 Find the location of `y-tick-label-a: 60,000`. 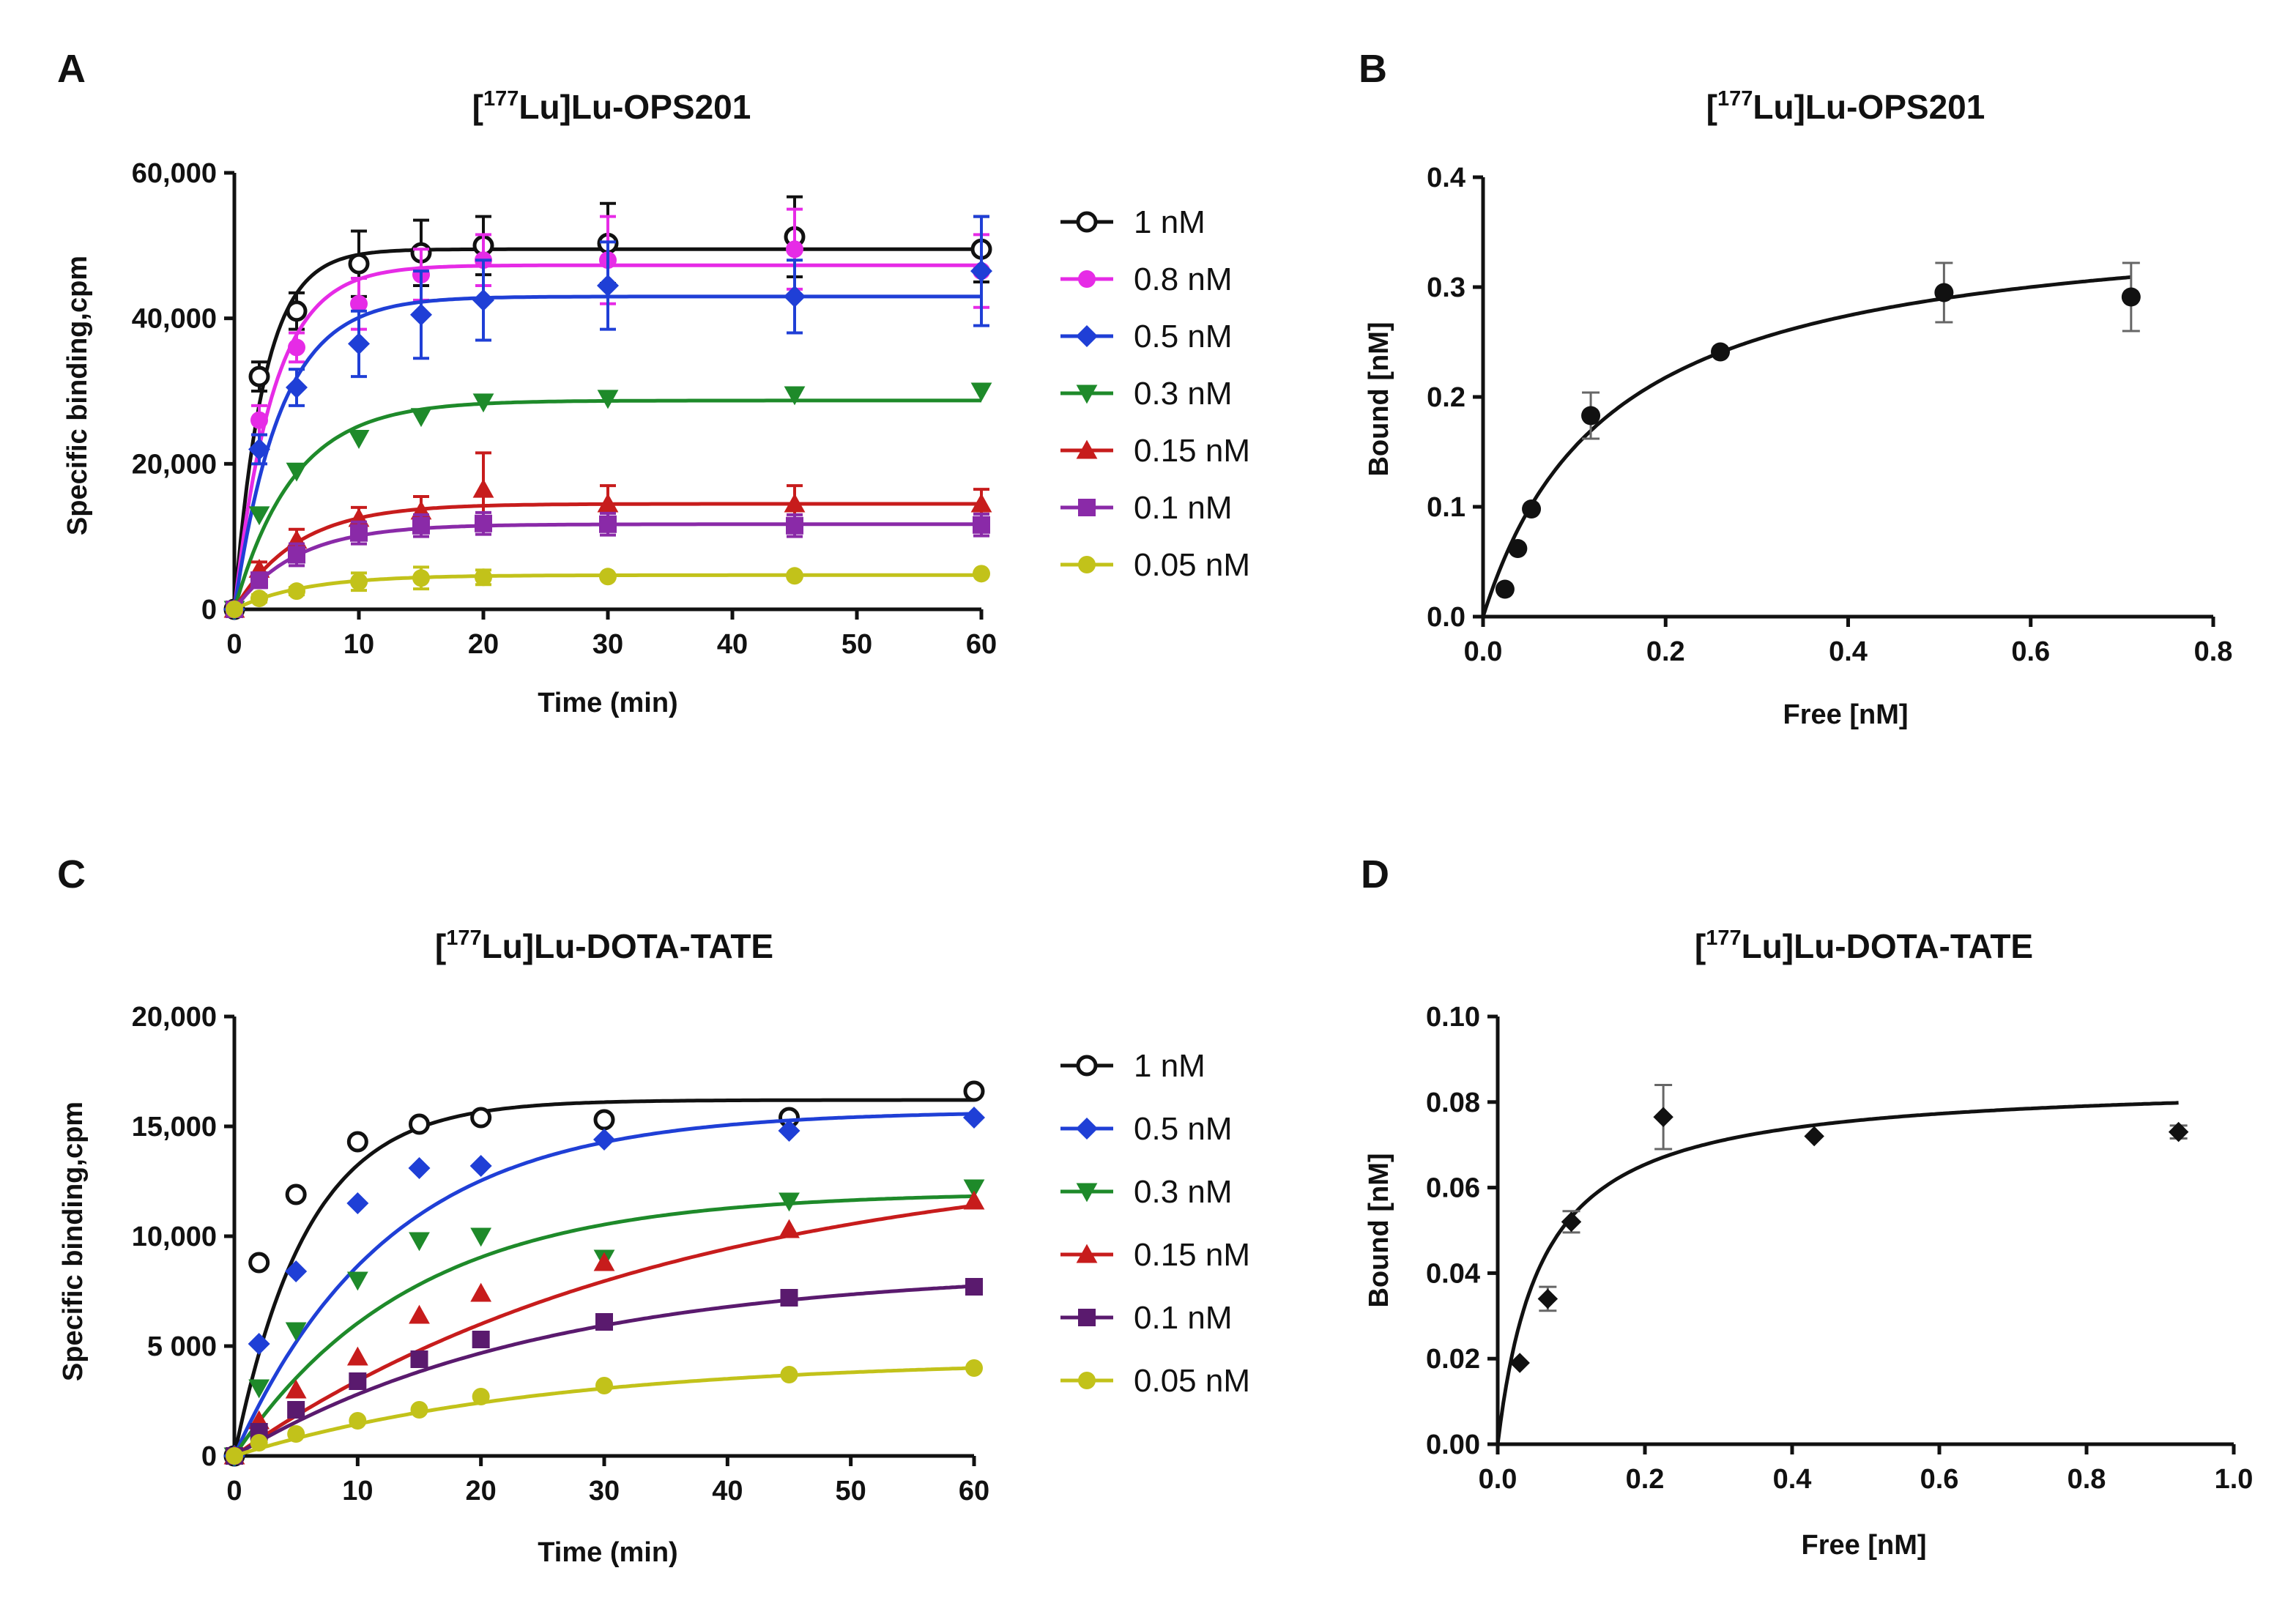

y-tick-label-a: 60,000 is located at coordinates (174, 174).